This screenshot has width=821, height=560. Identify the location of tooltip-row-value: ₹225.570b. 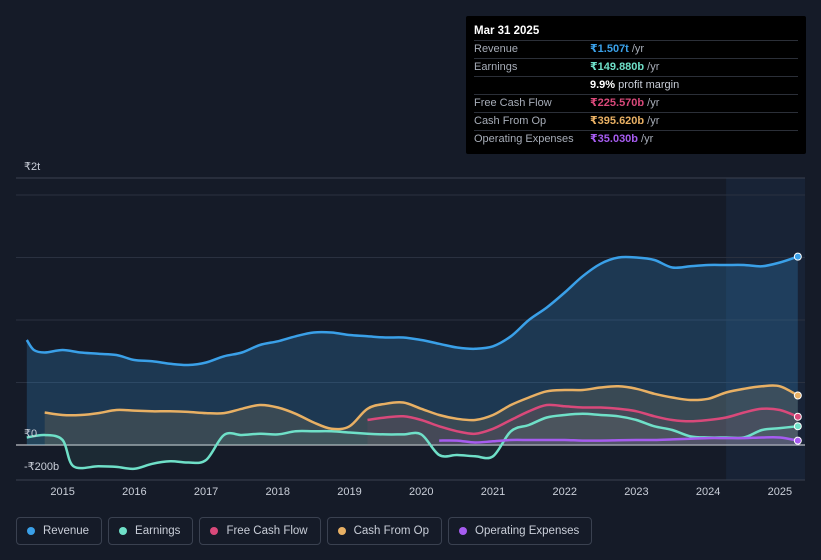
(617, 103).